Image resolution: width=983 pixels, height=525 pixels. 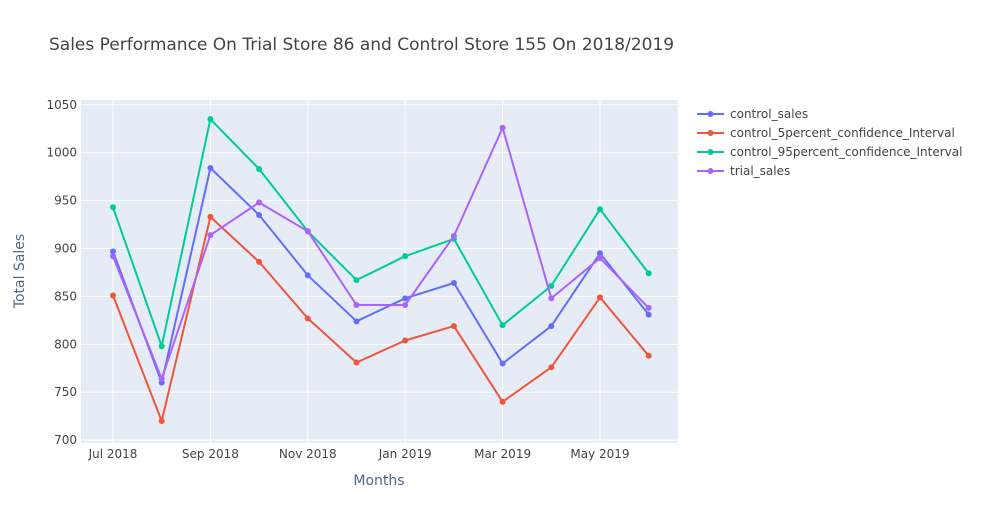 What do you see at coordinates (599, 454) in the screenshot?
I see `x-tick-label: May 2019` at bounding box center [599, 454].